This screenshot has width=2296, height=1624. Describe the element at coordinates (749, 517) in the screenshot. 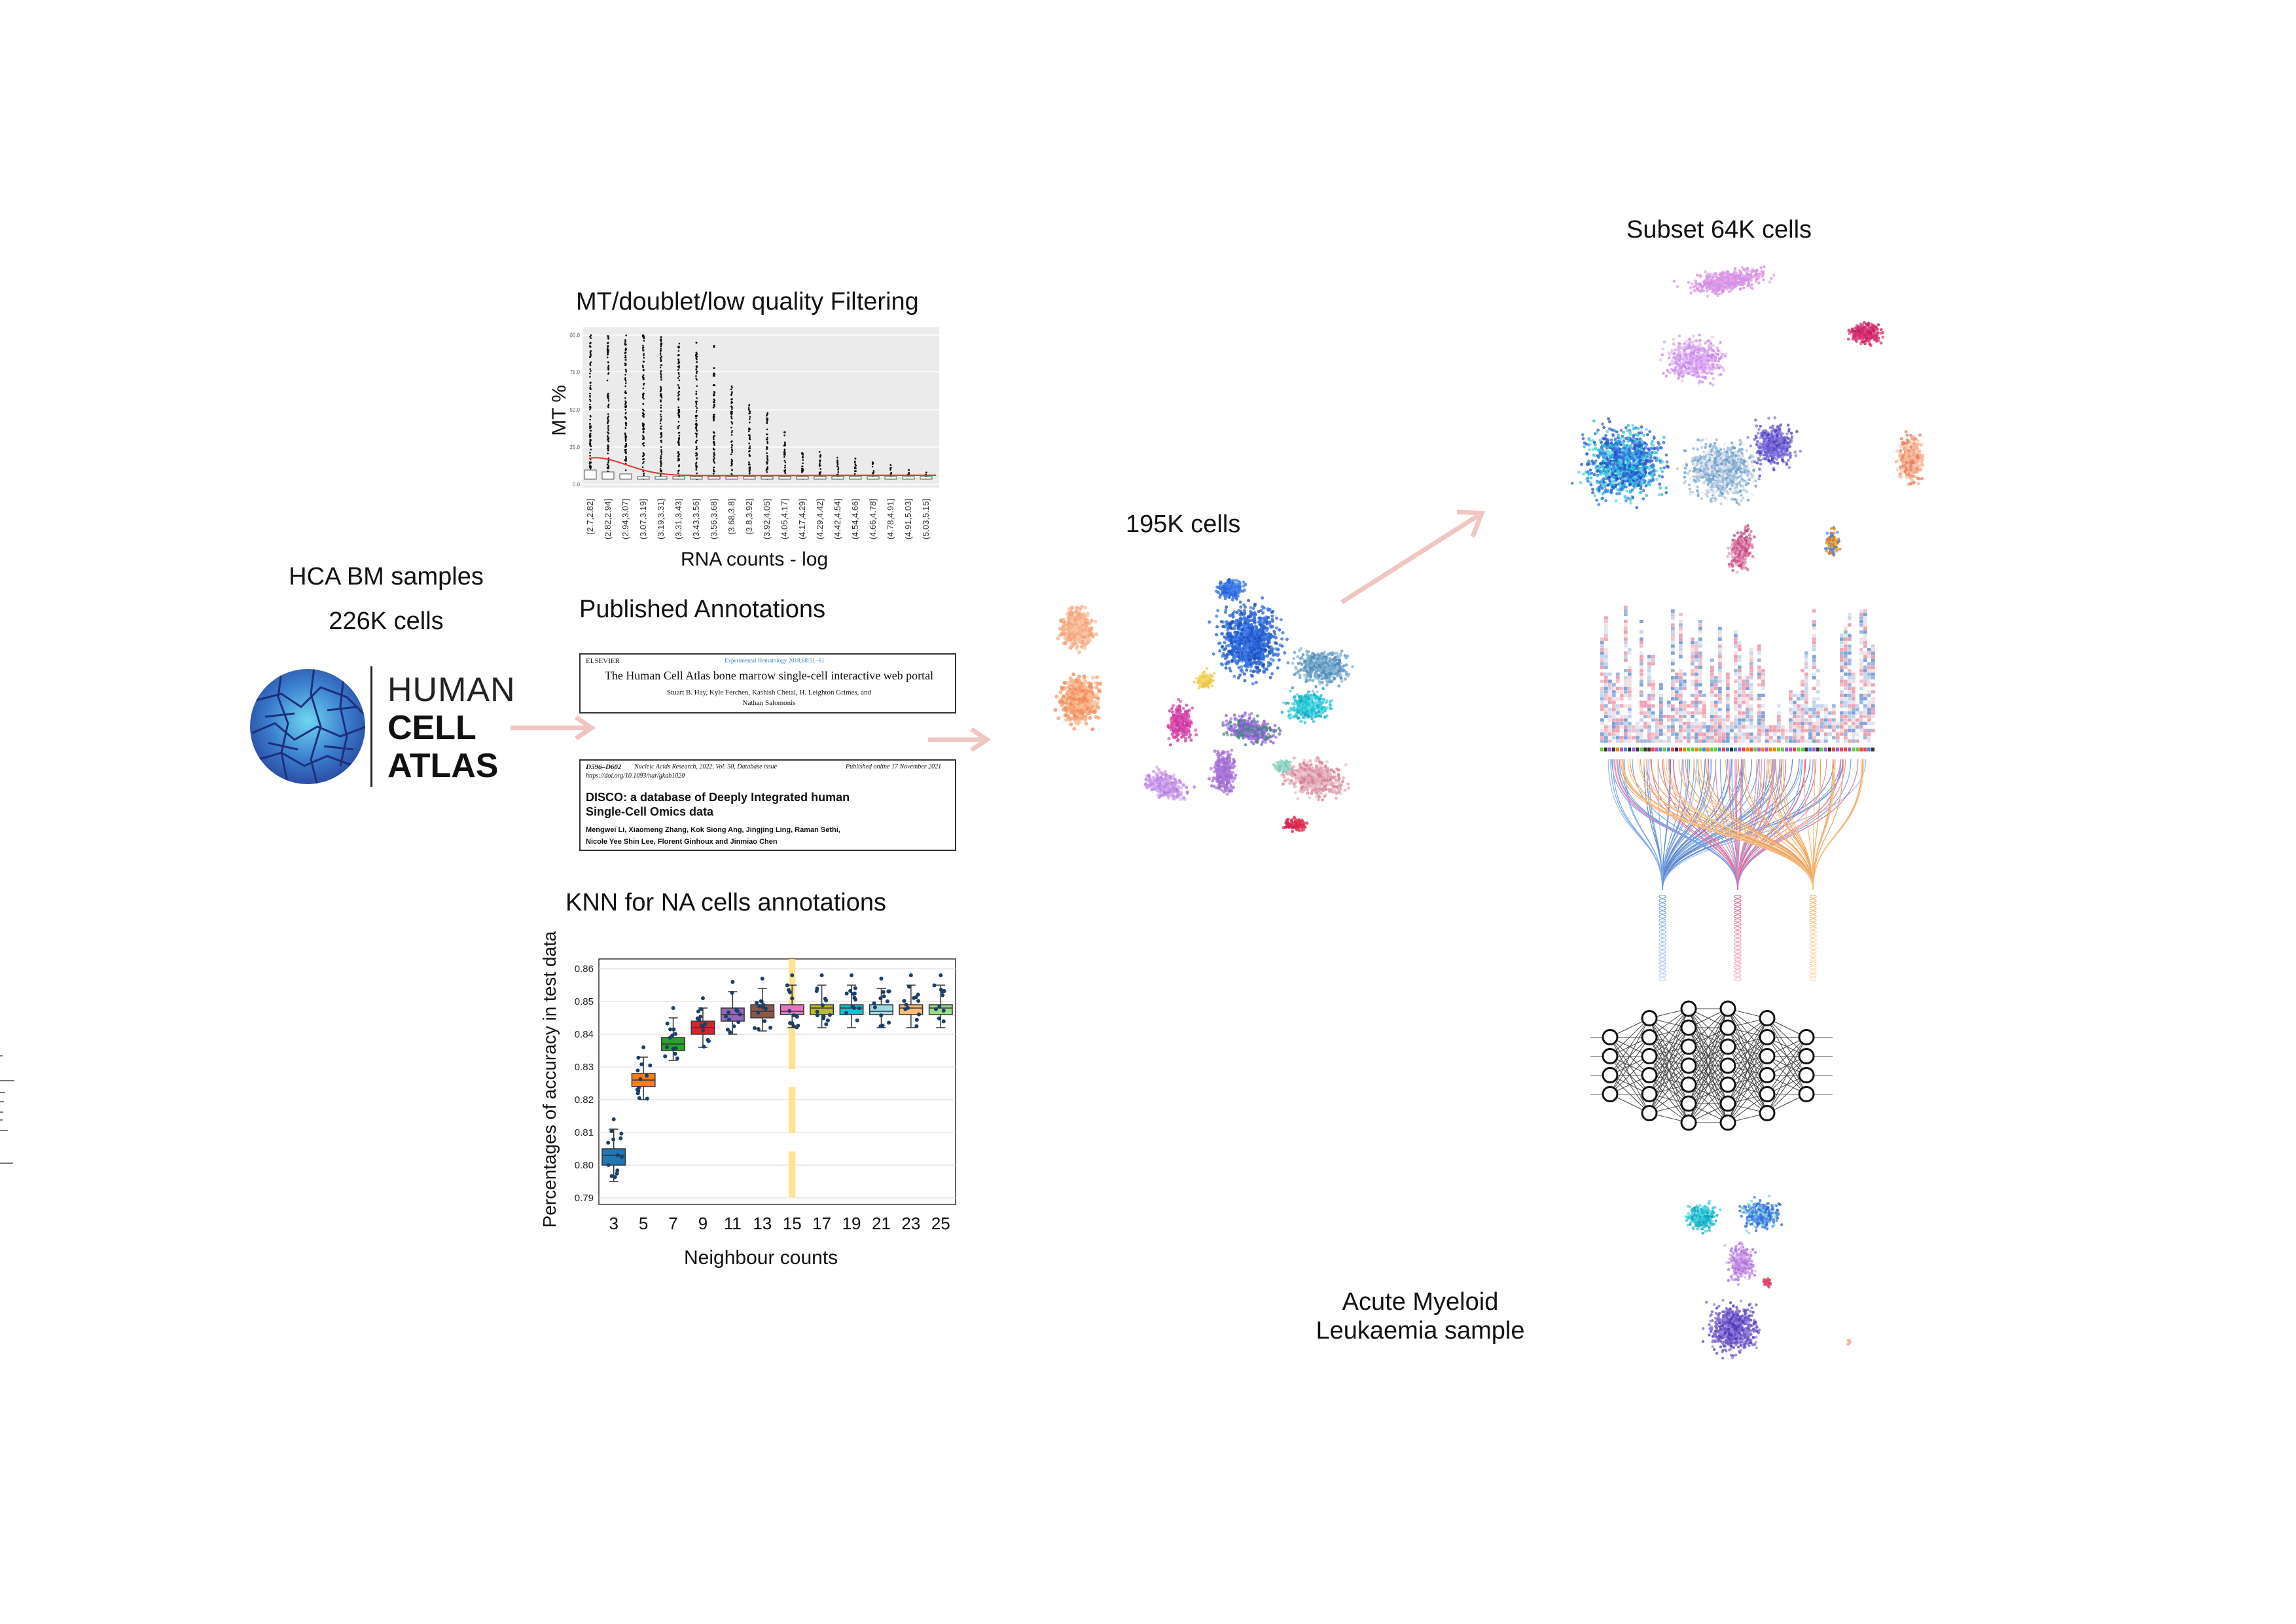

I see `mt-xtick: (3.8,3.92]` at that location.